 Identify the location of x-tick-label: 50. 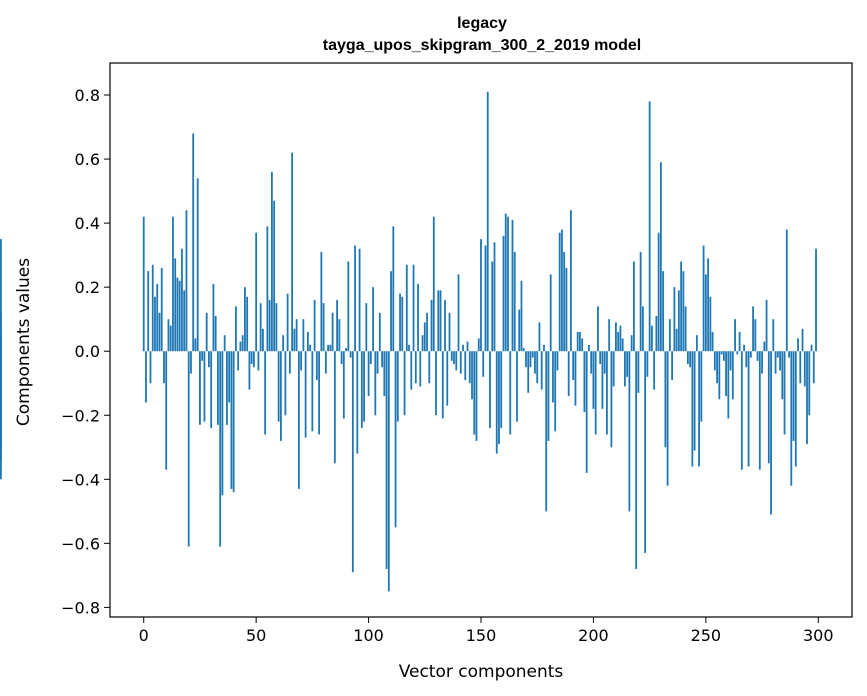
(256, 635).